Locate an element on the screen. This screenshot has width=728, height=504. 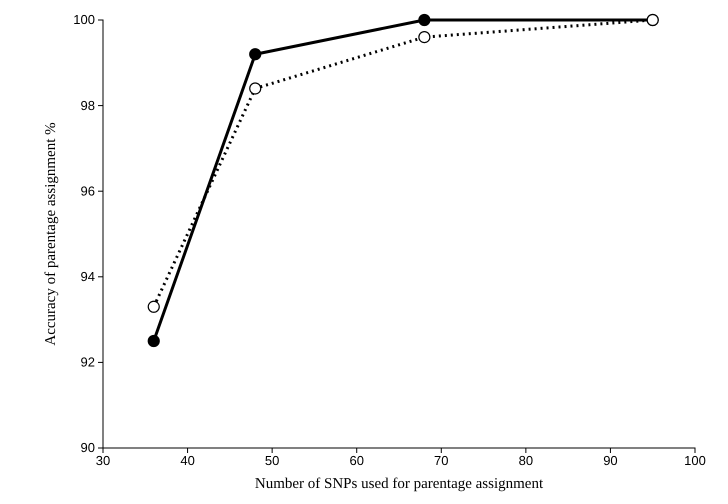
x-tick-label: 60 is located at coordinates (356, 460).